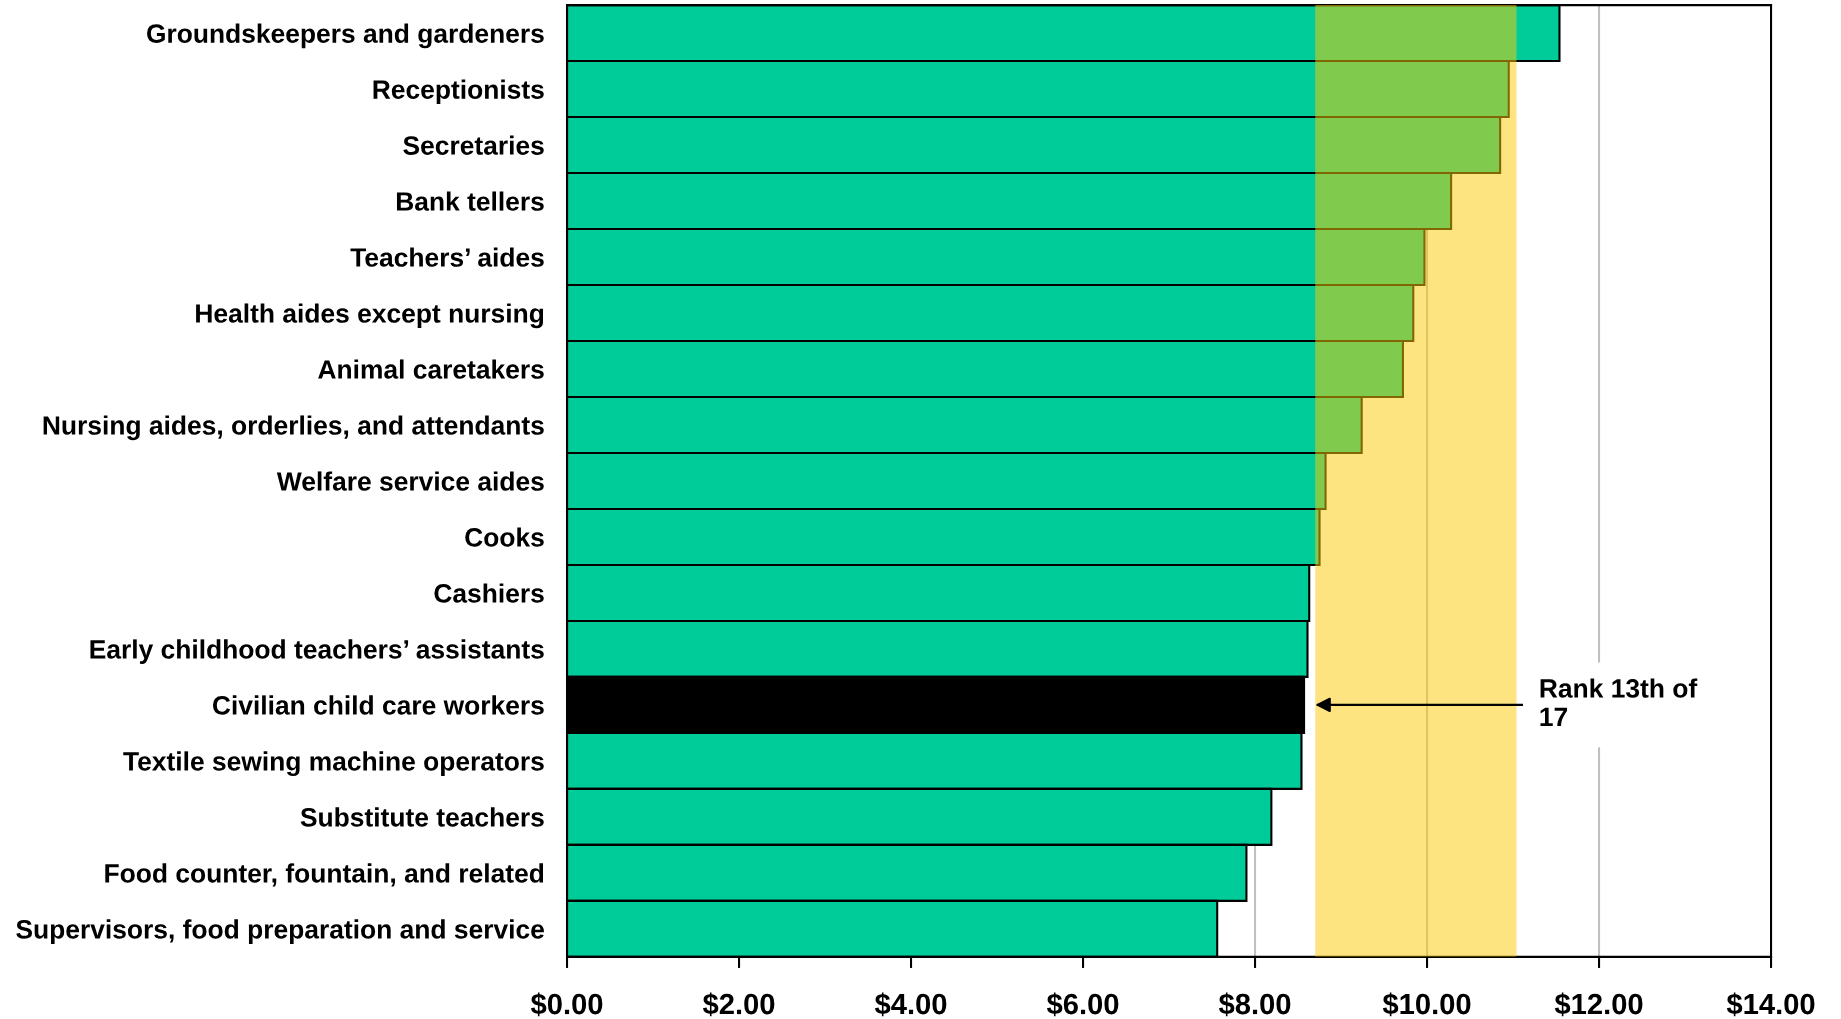  What do you see at coordinates (910, 1004) in the screenshot?
I see `x-tick-label: $4.00` at bounding box center [910, 1004].